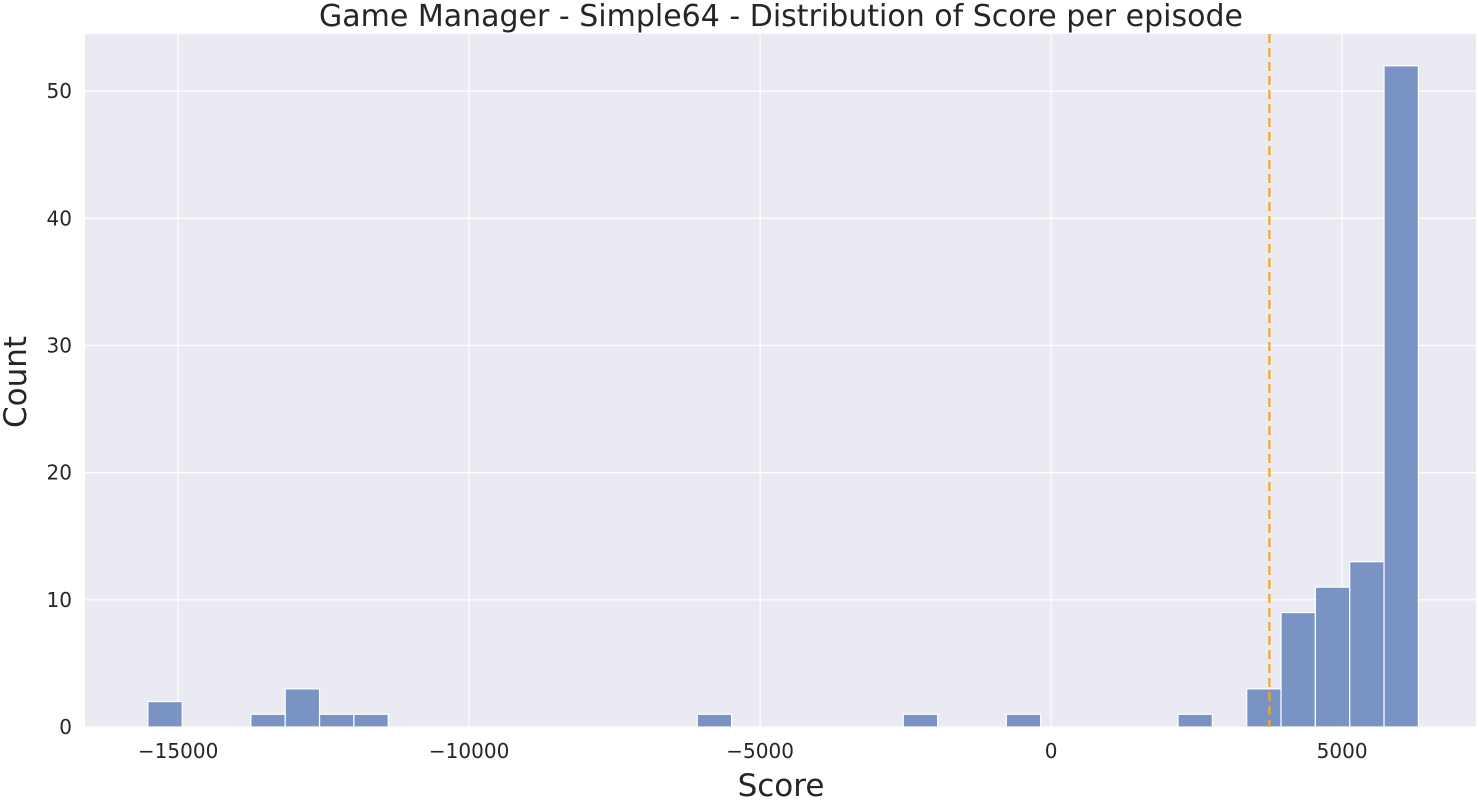  Describe the element at coordinates (760, 751) in the screenshot. I see `x-tick-label: −5000` at that location.